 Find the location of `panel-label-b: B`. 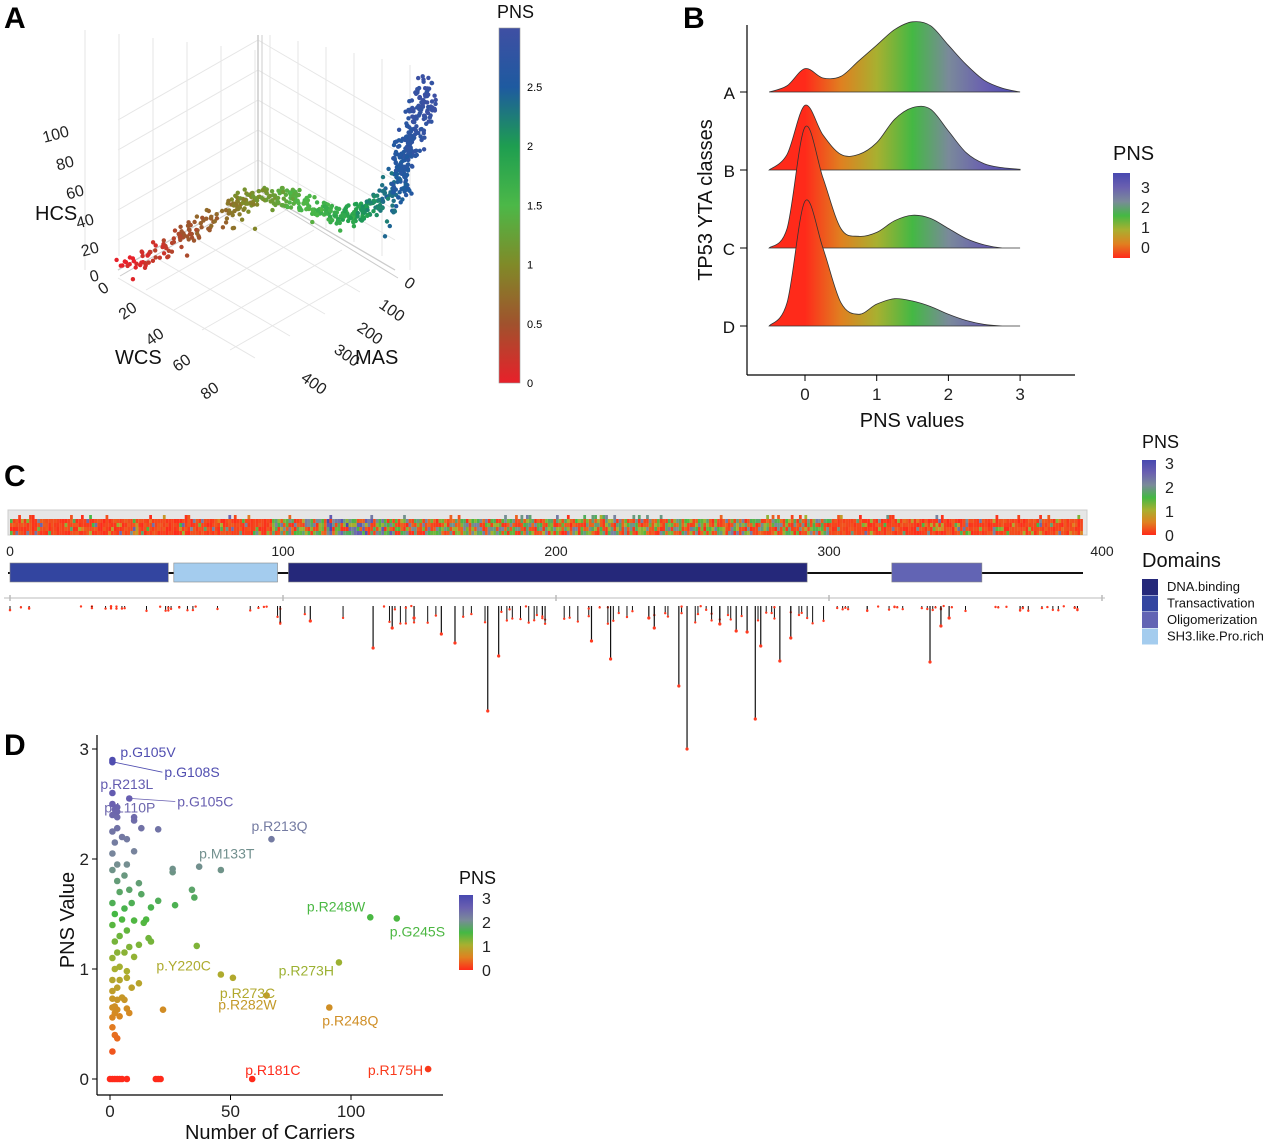

panel-label-b: B is located at coordinates (694, 18).